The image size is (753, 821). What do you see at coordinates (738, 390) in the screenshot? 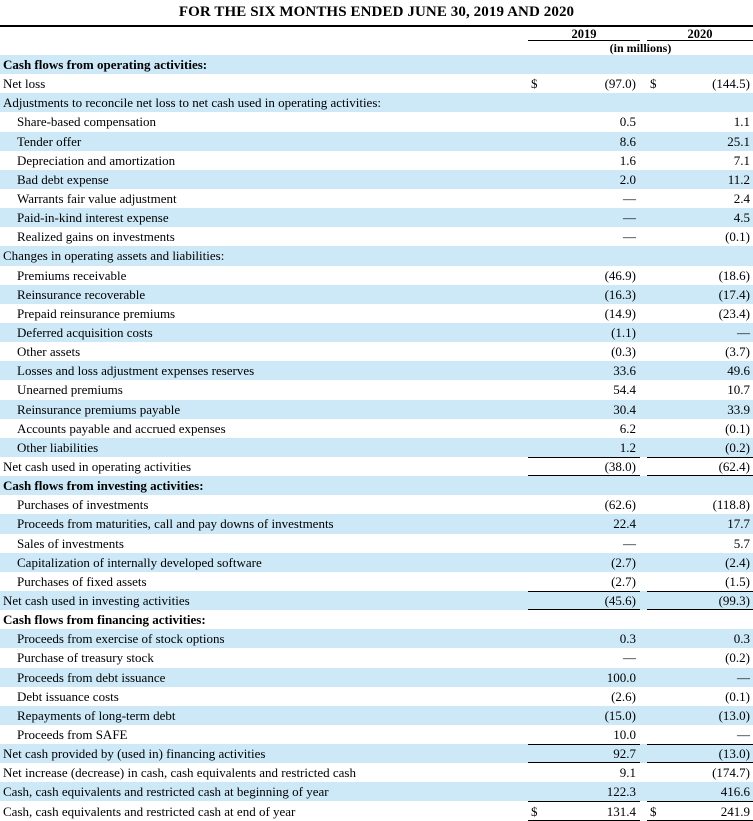
I see `value-2020: 10.7` at bounding box center [738, 390].